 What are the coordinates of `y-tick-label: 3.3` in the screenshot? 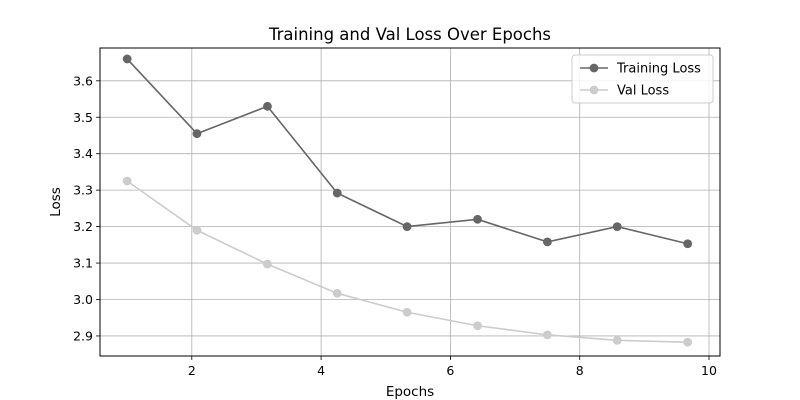 It's located at (83, 190).